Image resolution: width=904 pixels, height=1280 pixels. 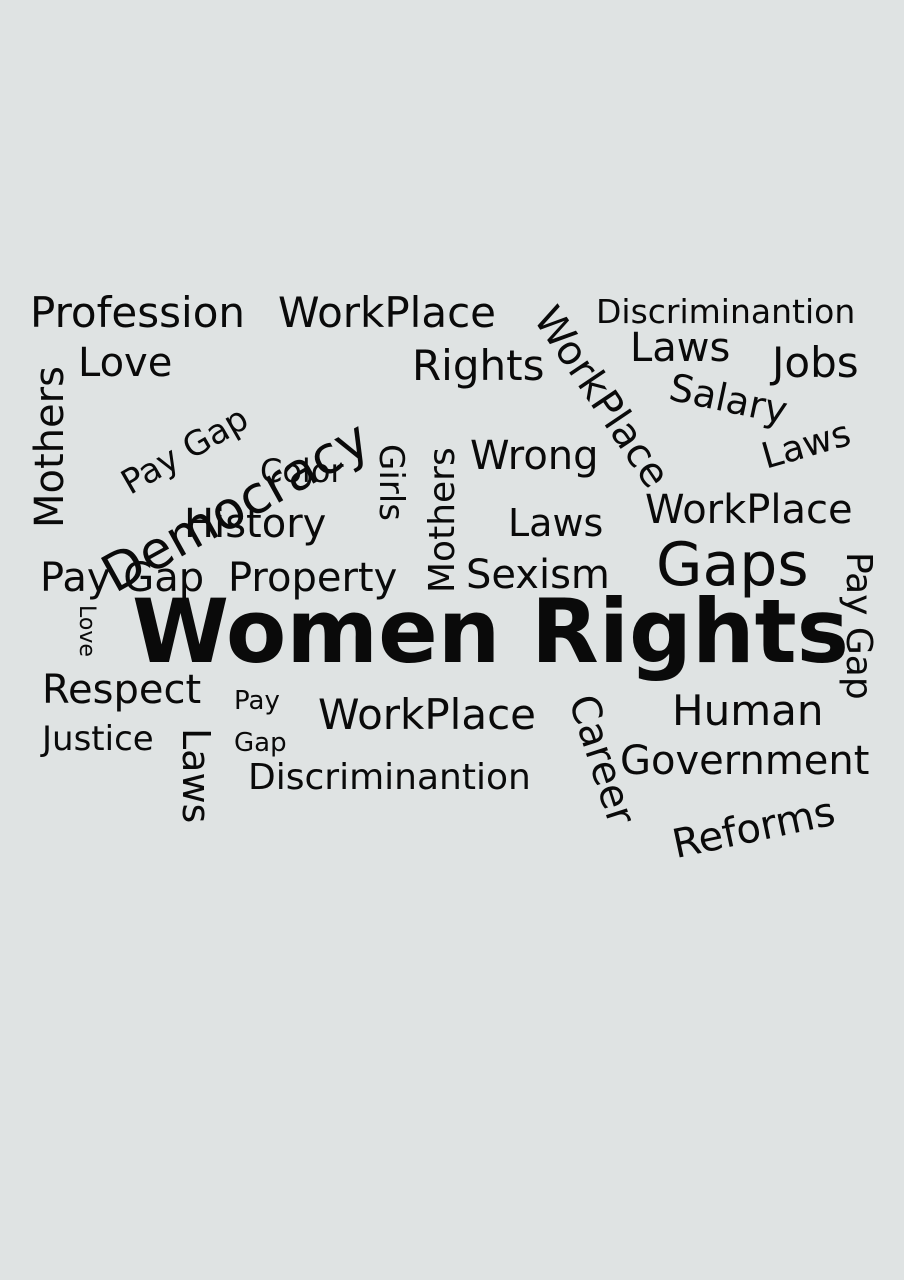 I want to click on word-government: Government, so click(x=745, y=761).